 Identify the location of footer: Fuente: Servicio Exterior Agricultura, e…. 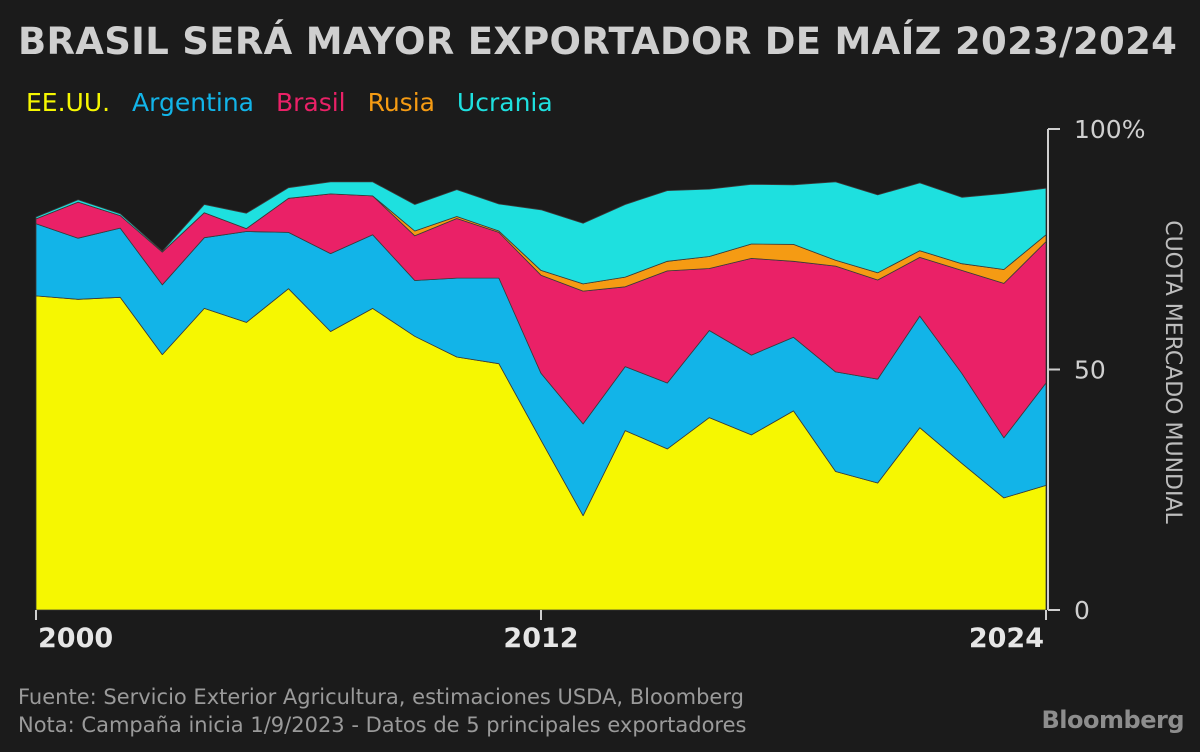
(382, 711).